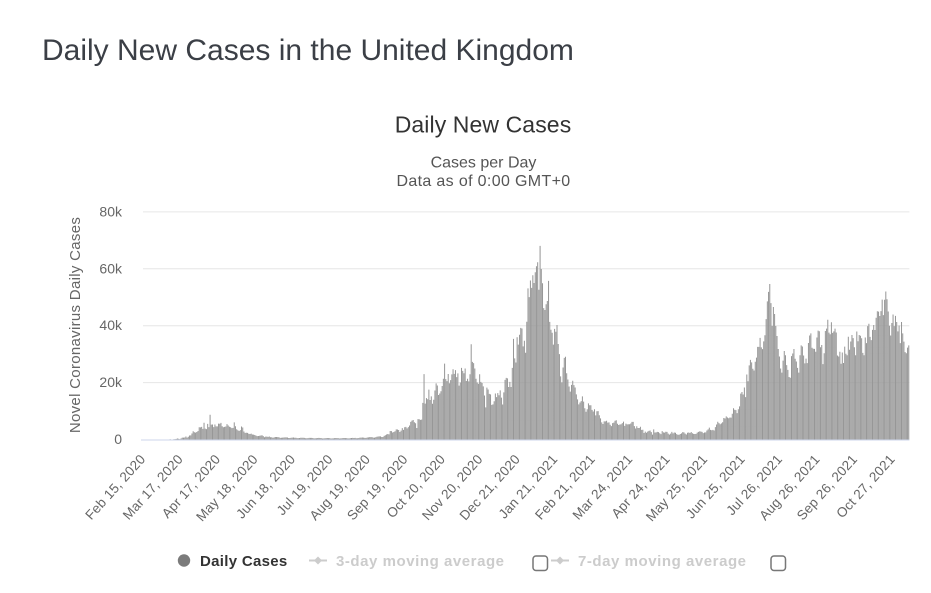  I want to click on svg-text: Cases per Day, so click(484, 163).